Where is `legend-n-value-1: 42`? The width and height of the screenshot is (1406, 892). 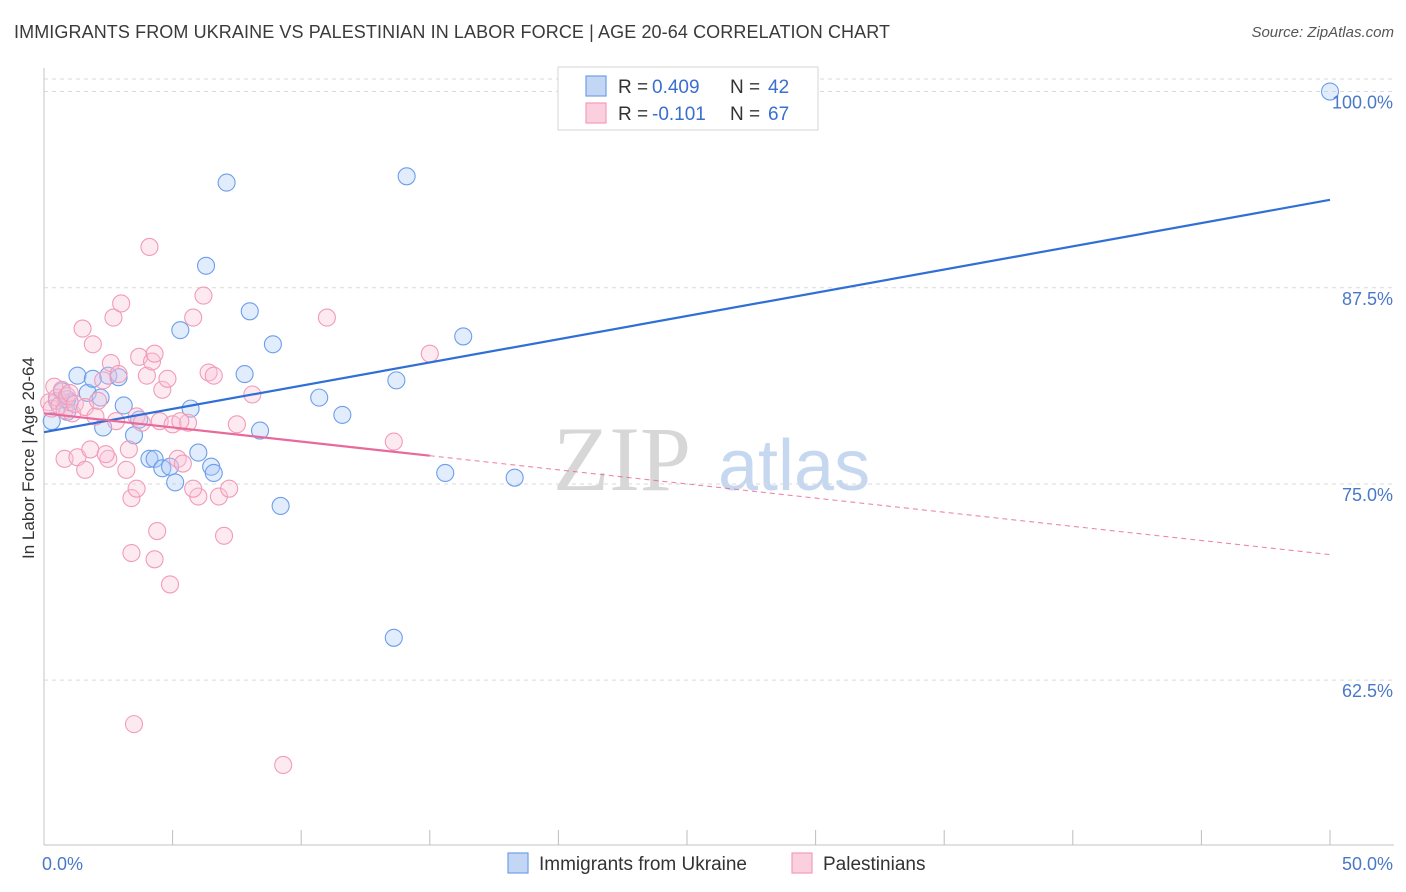
legend-n-value-1: 42 is located at coordinates (778, 87).